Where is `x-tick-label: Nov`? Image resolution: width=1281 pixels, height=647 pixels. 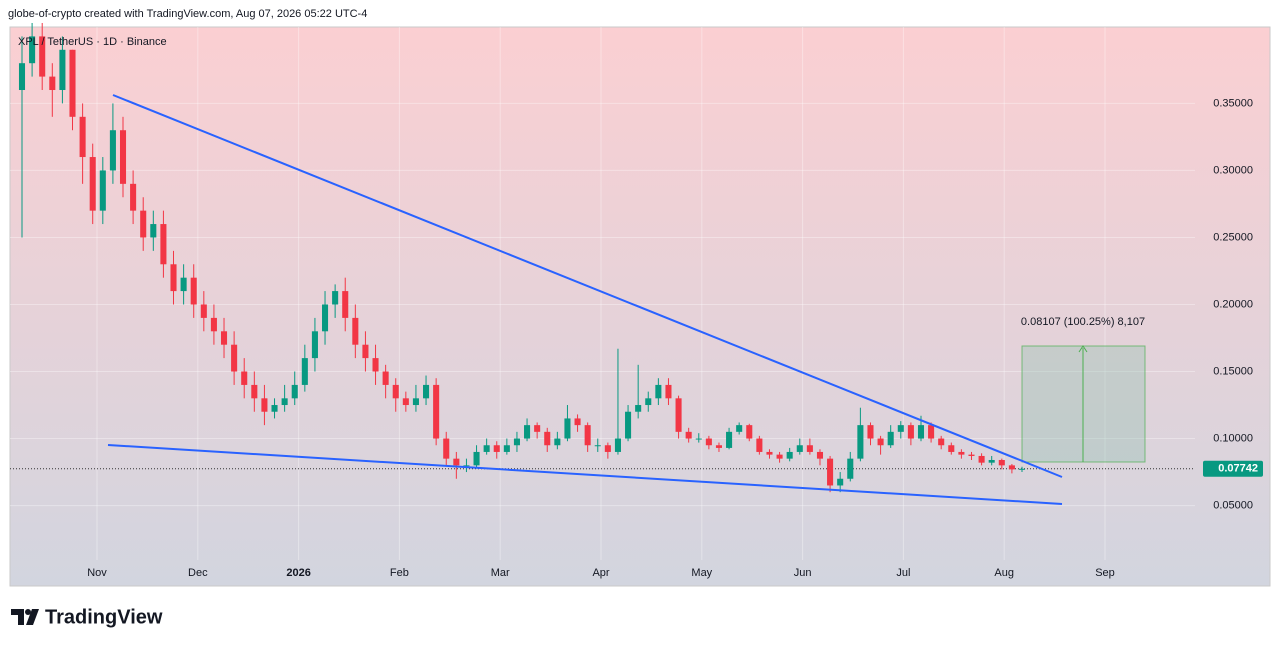
x-tick-label: Nov is located at coordinates (97, 573).